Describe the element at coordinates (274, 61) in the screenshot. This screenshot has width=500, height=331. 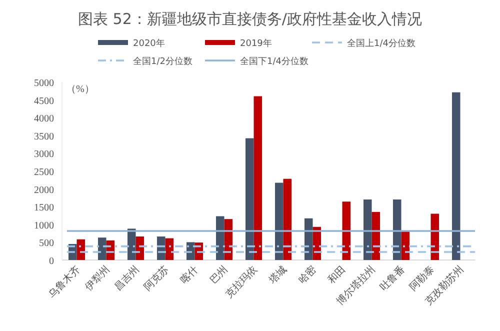
I see `legend-label: 全国下1/4分位数` at that location.